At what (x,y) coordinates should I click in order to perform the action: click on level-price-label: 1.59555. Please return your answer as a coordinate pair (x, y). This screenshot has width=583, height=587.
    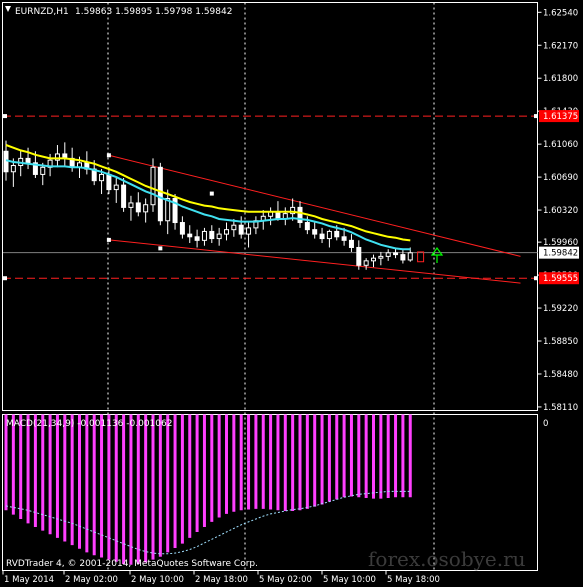
    Looking at the image, I should click on (560, 279).